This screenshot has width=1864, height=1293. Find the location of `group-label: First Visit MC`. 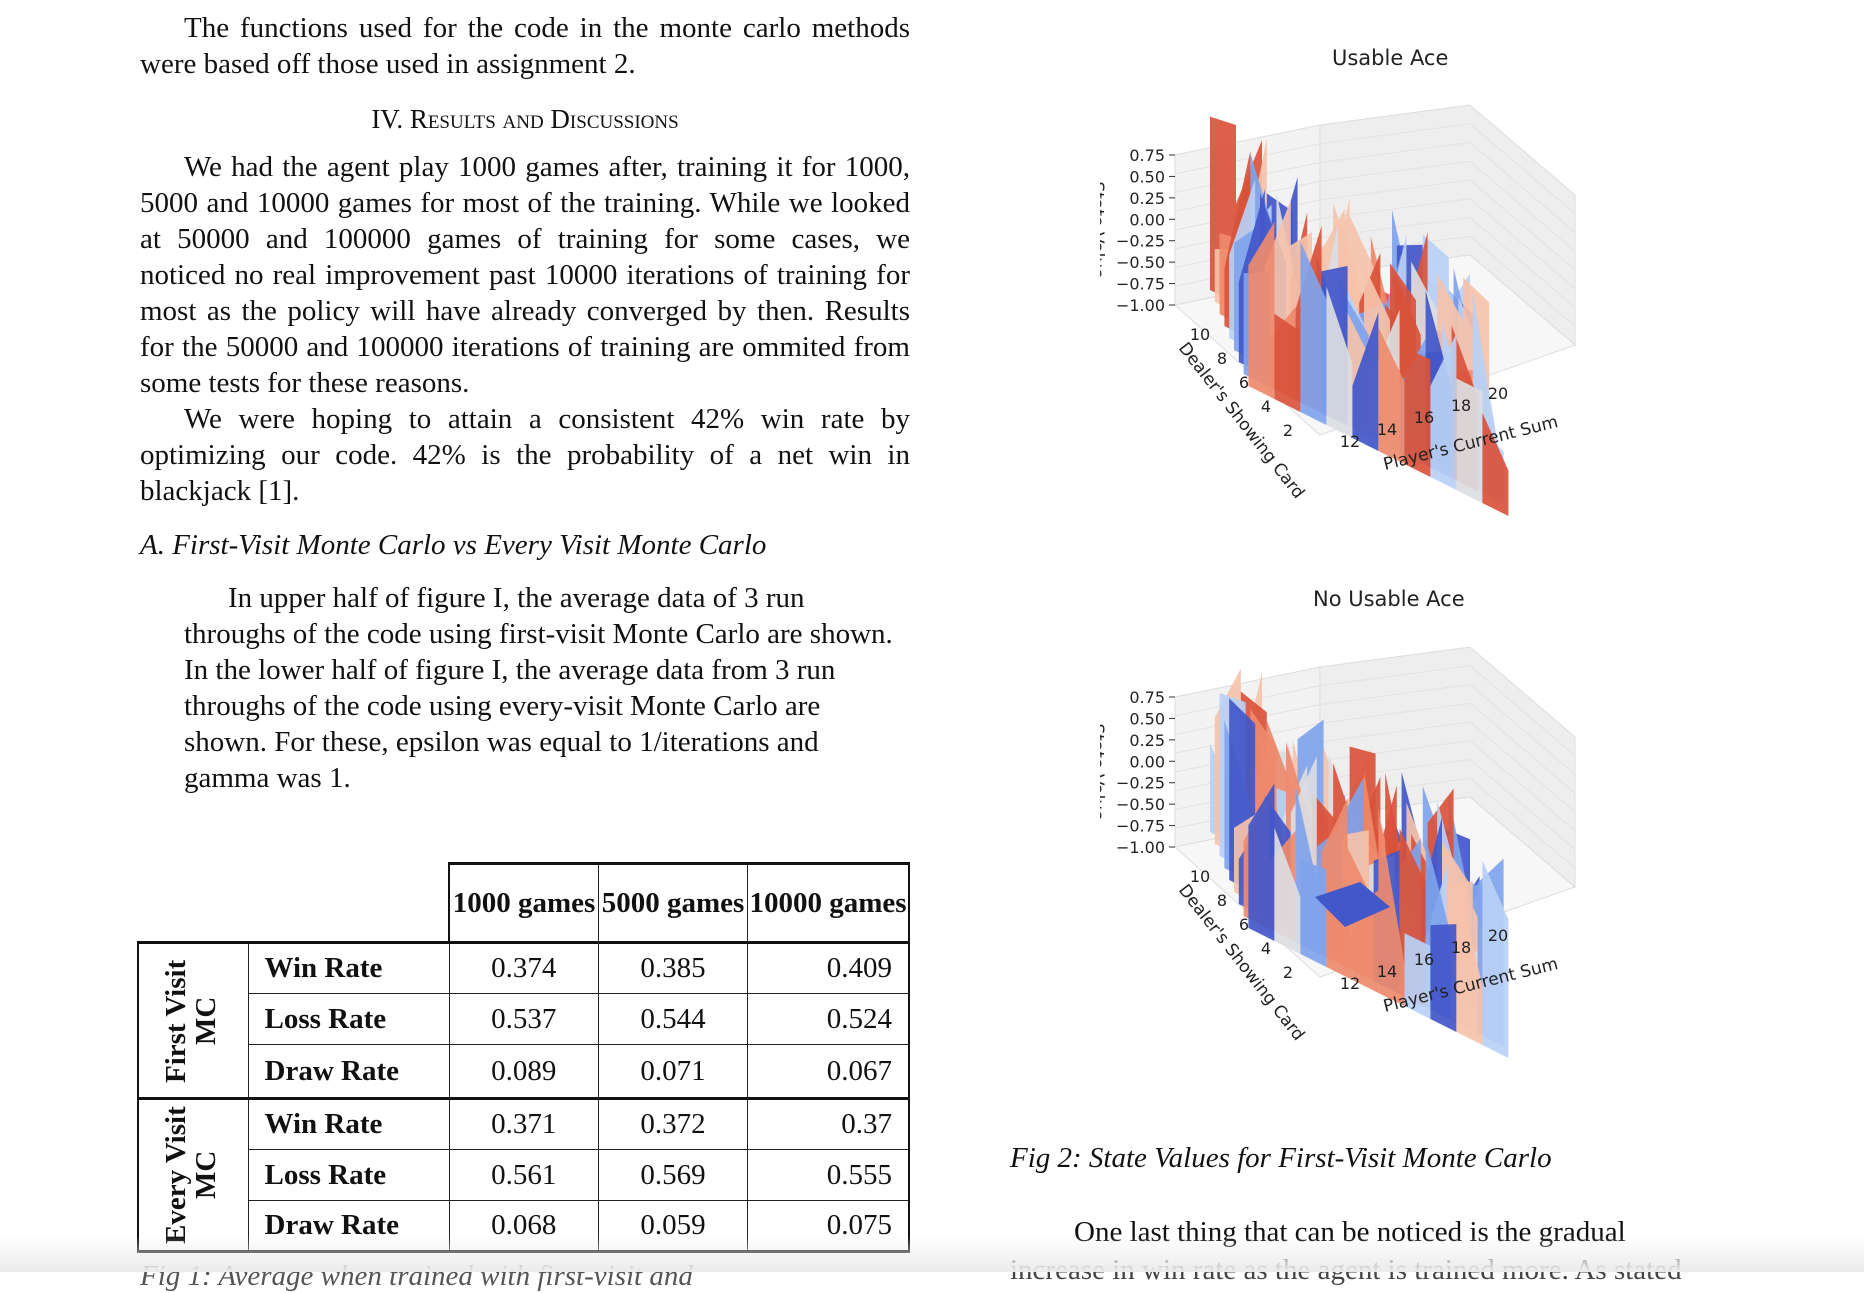

group-label: First Visit MC is located at coordinates (193, 1020).